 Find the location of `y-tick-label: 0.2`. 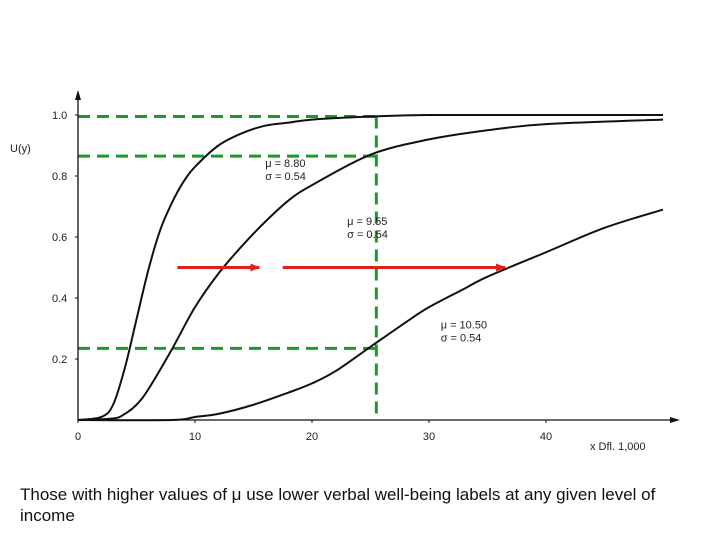

y-tick-label: 0.2 is located at coordinates (59, 360).